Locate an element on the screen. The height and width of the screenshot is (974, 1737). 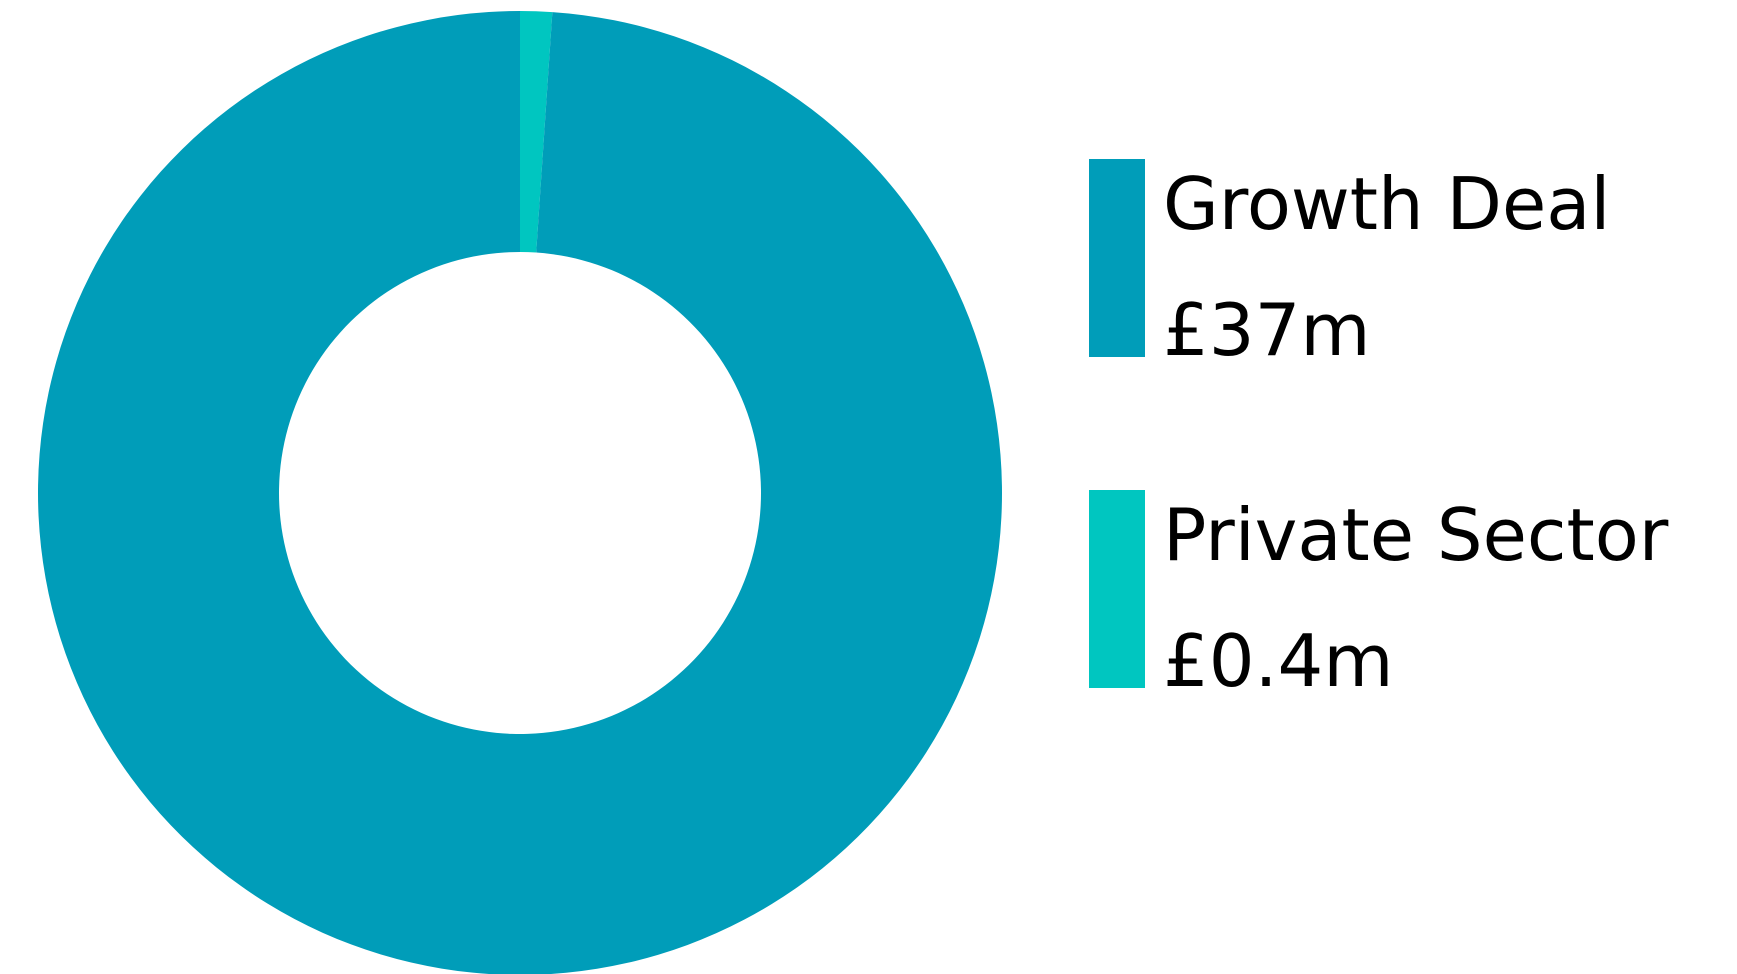
legend-value: £0.4m is located at coordinates (1278, 661).